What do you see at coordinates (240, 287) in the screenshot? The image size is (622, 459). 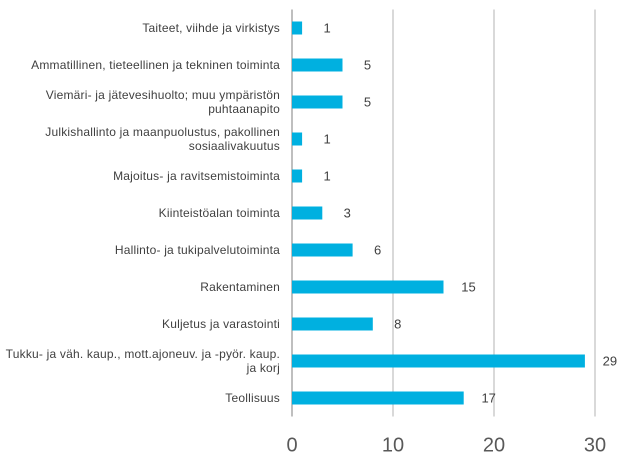 I see `y-tick-label: Rakentaminen` at bounding box center [240, 287].